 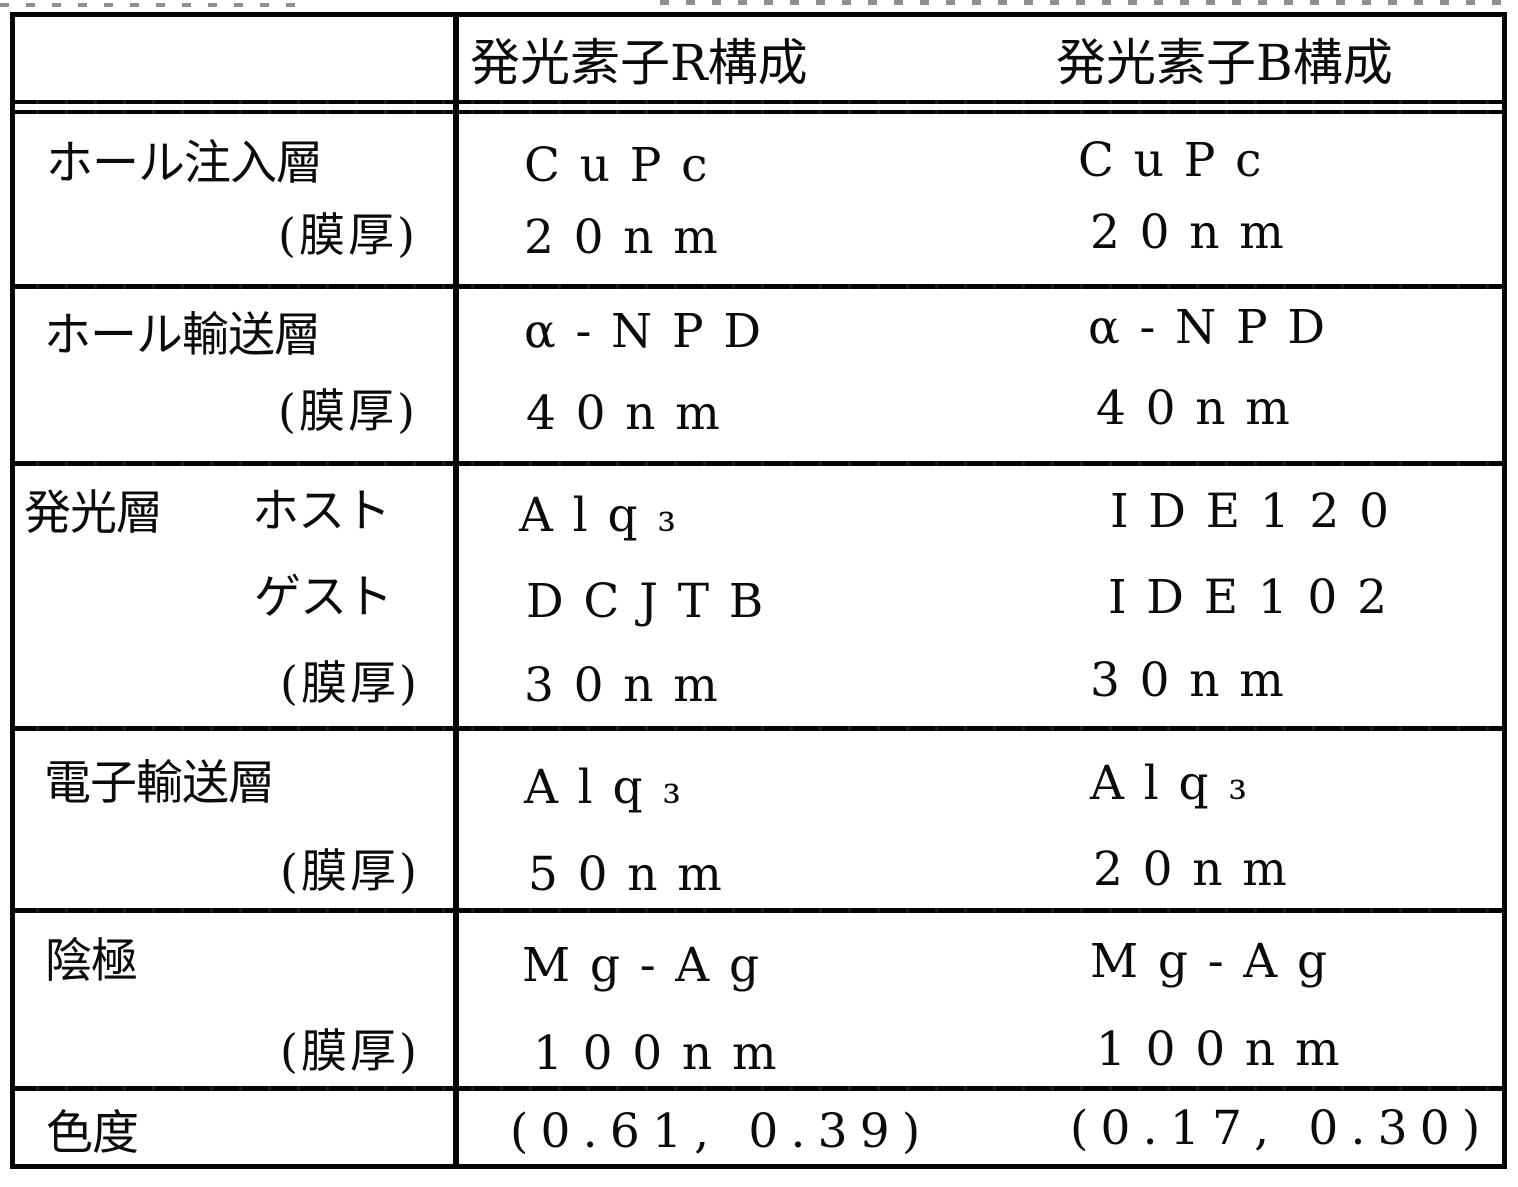 I want to click on label-cathode: 陰極, so click(x=91, y=961).